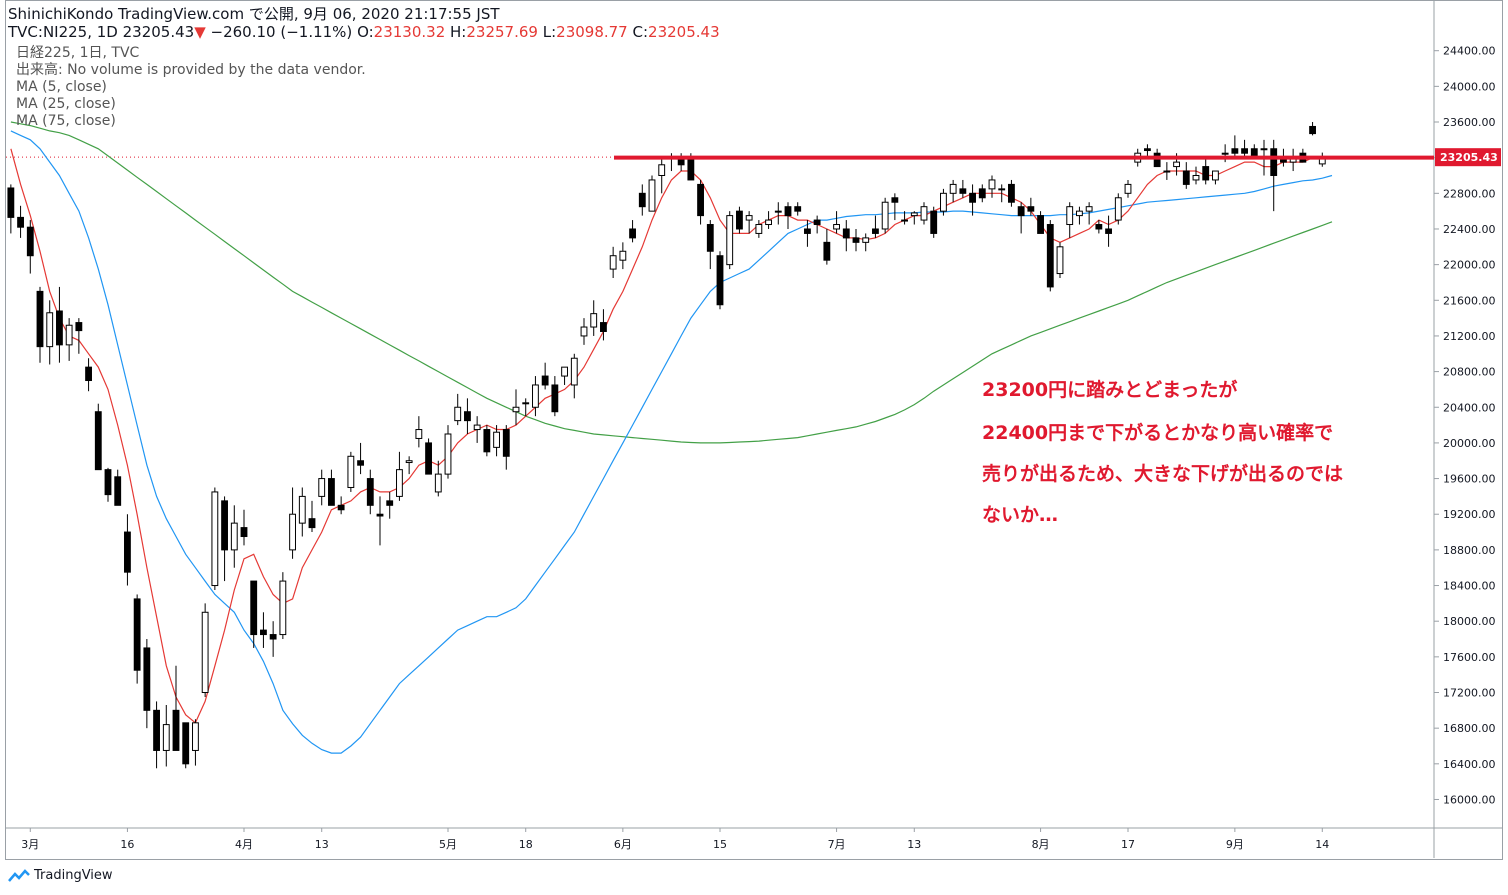  What do you see at coordinates (66, 121) in the screenshot?
I see `legend-ma75: MA (75, close)` at bounding box center [66, 121].